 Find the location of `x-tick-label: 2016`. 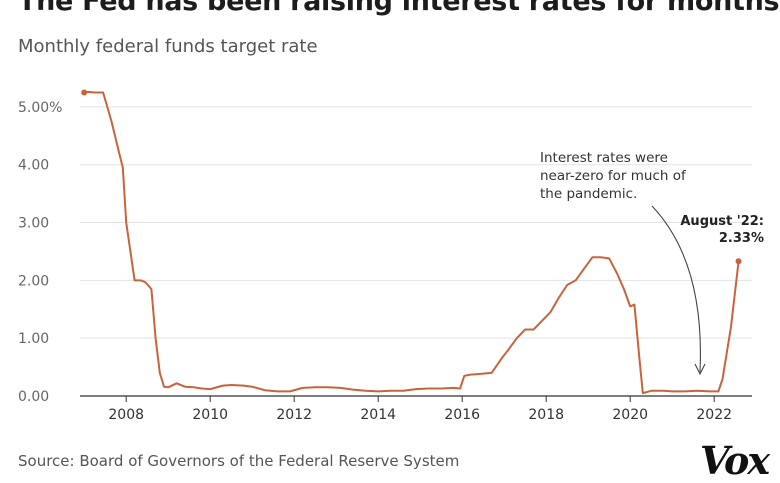

x-tick-label: 2016 is located at coordinates (462, 415).